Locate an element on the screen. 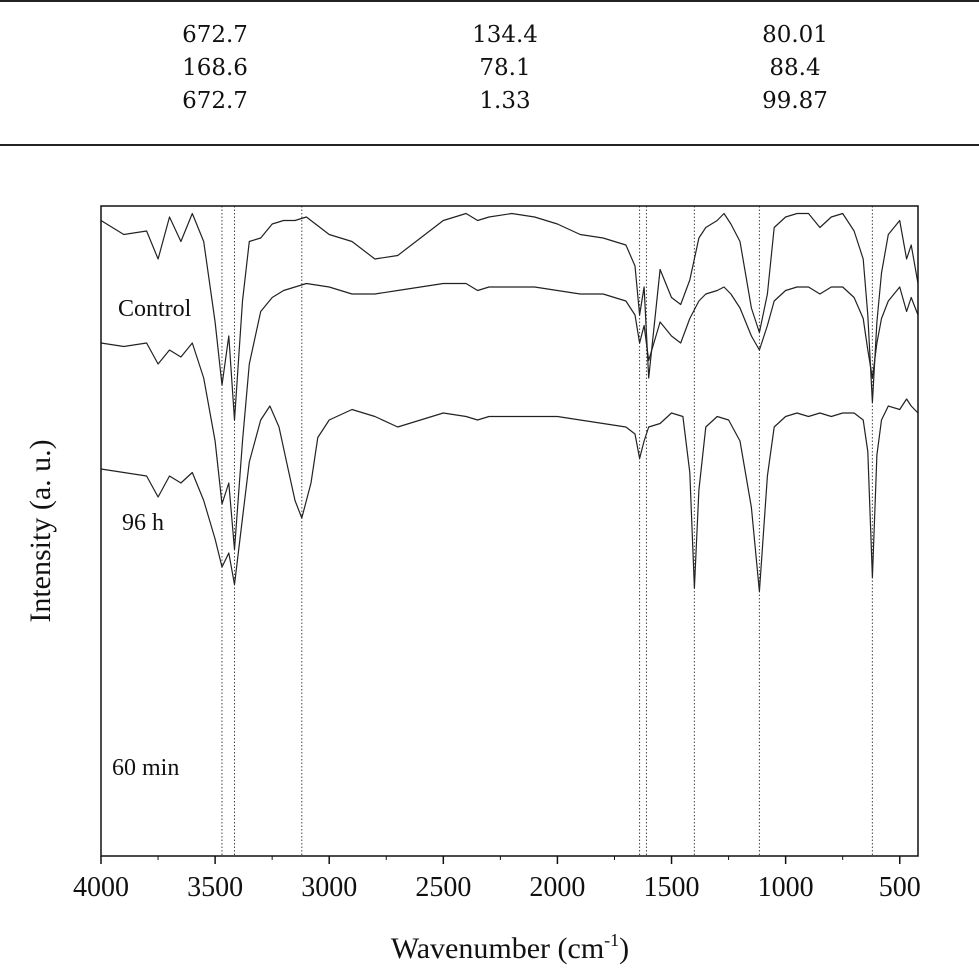 The width and height of the screenshot is (979, 974). table-row: 168.6 78.1 88.4 is located at coordinates (489, 70).